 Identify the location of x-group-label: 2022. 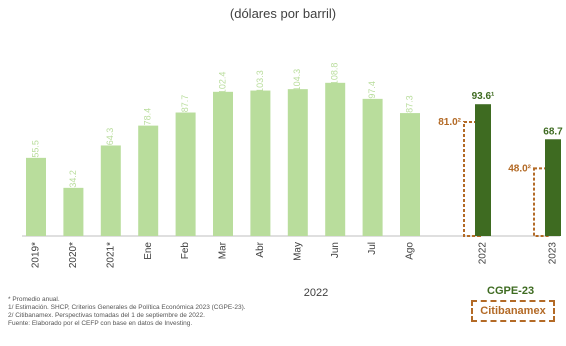
(316, 293).